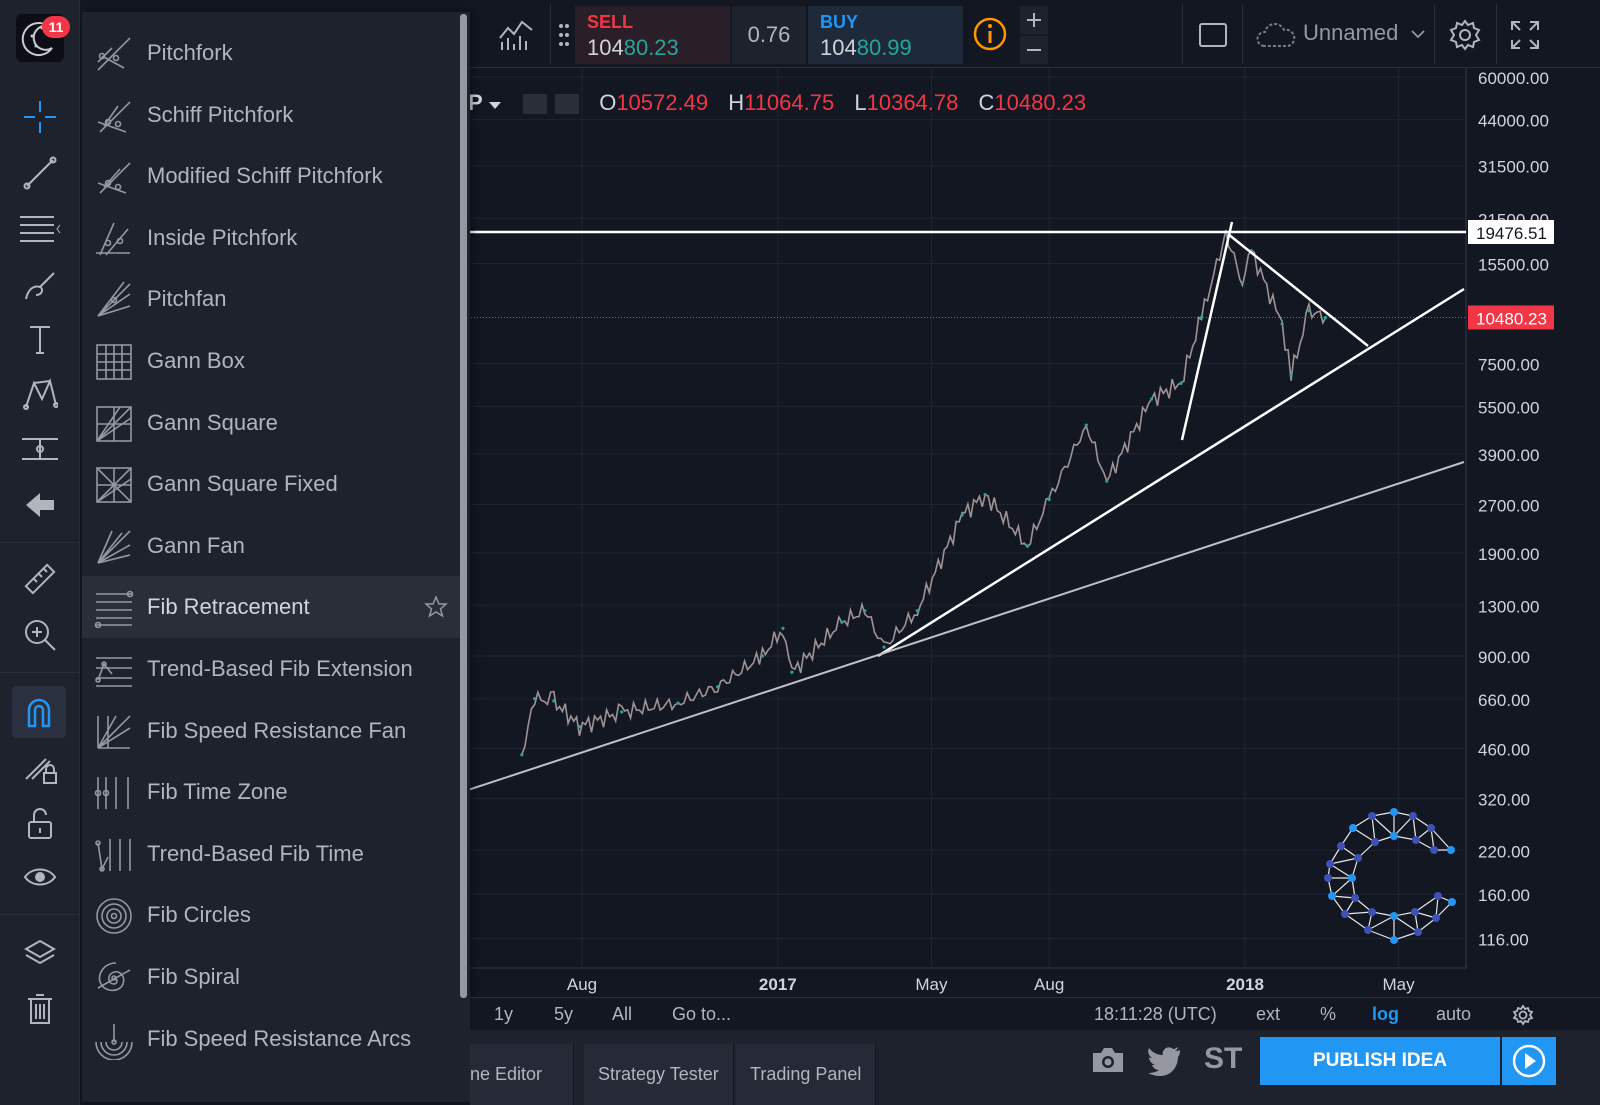  I want to click on gann-square-fixed-icon, so click(114, 485).